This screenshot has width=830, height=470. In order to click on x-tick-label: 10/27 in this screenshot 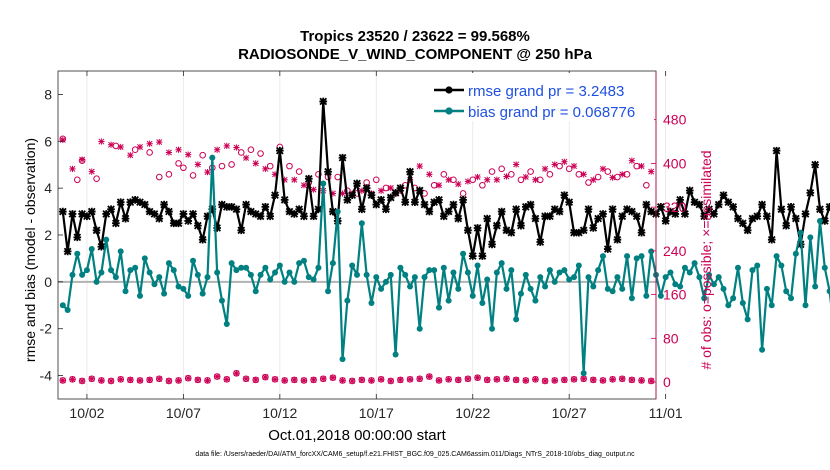, I will do `click(569, 413)`.